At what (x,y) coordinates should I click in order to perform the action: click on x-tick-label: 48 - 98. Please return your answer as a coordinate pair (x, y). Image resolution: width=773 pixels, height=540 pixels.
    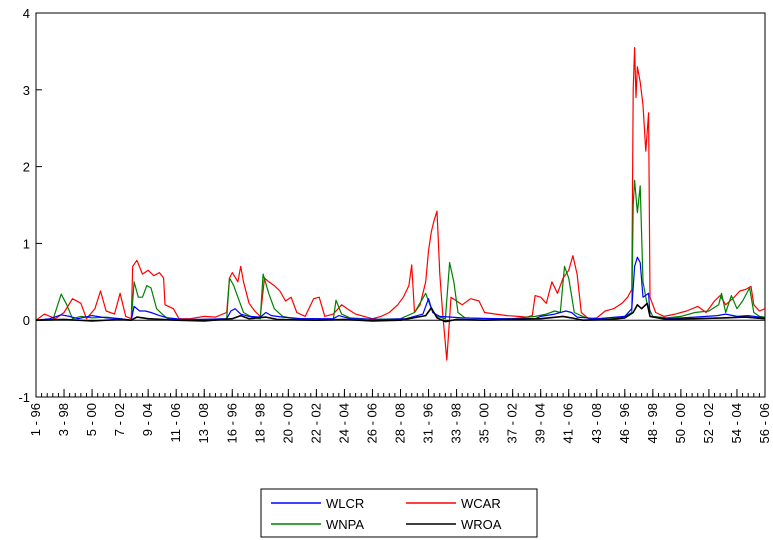
    Looking at the image, I should click on (652, 423).